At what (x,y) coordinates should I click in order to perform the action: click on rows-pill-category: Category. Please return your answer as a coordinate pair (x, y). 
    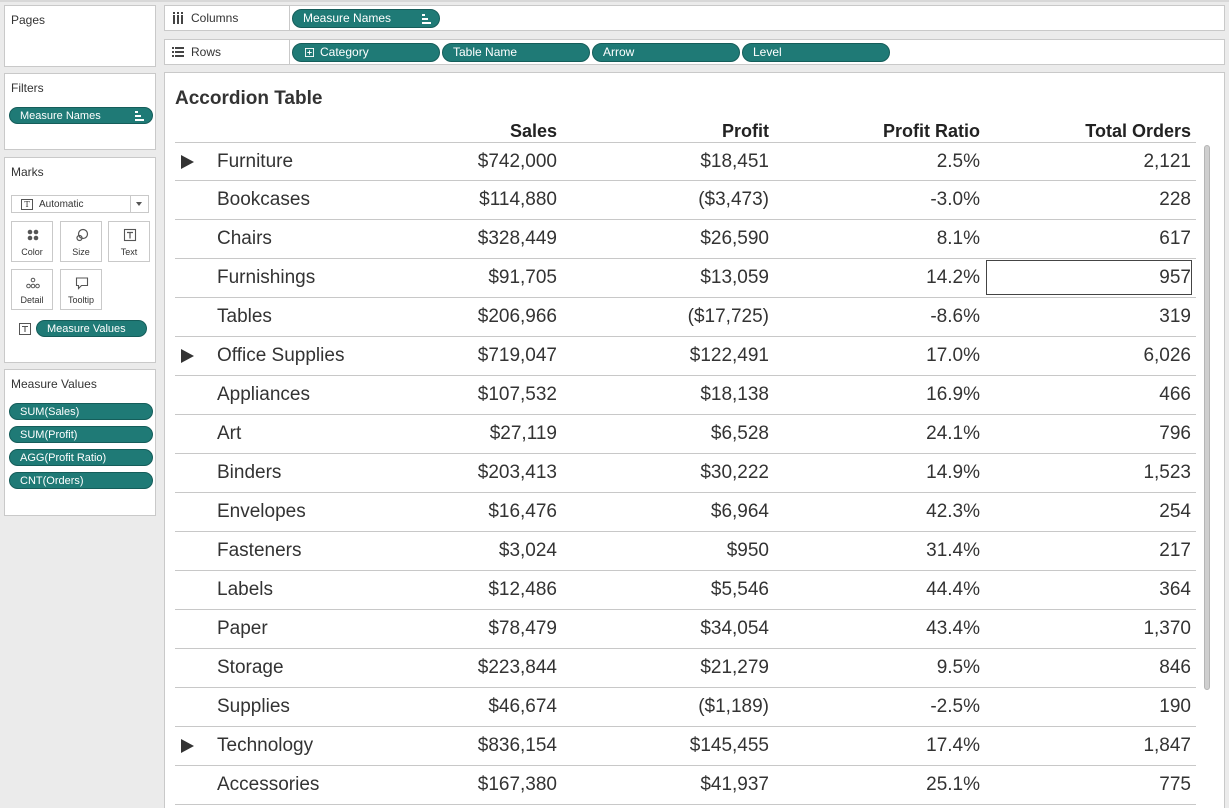
    Looking at the image, I should click on (366, 52).